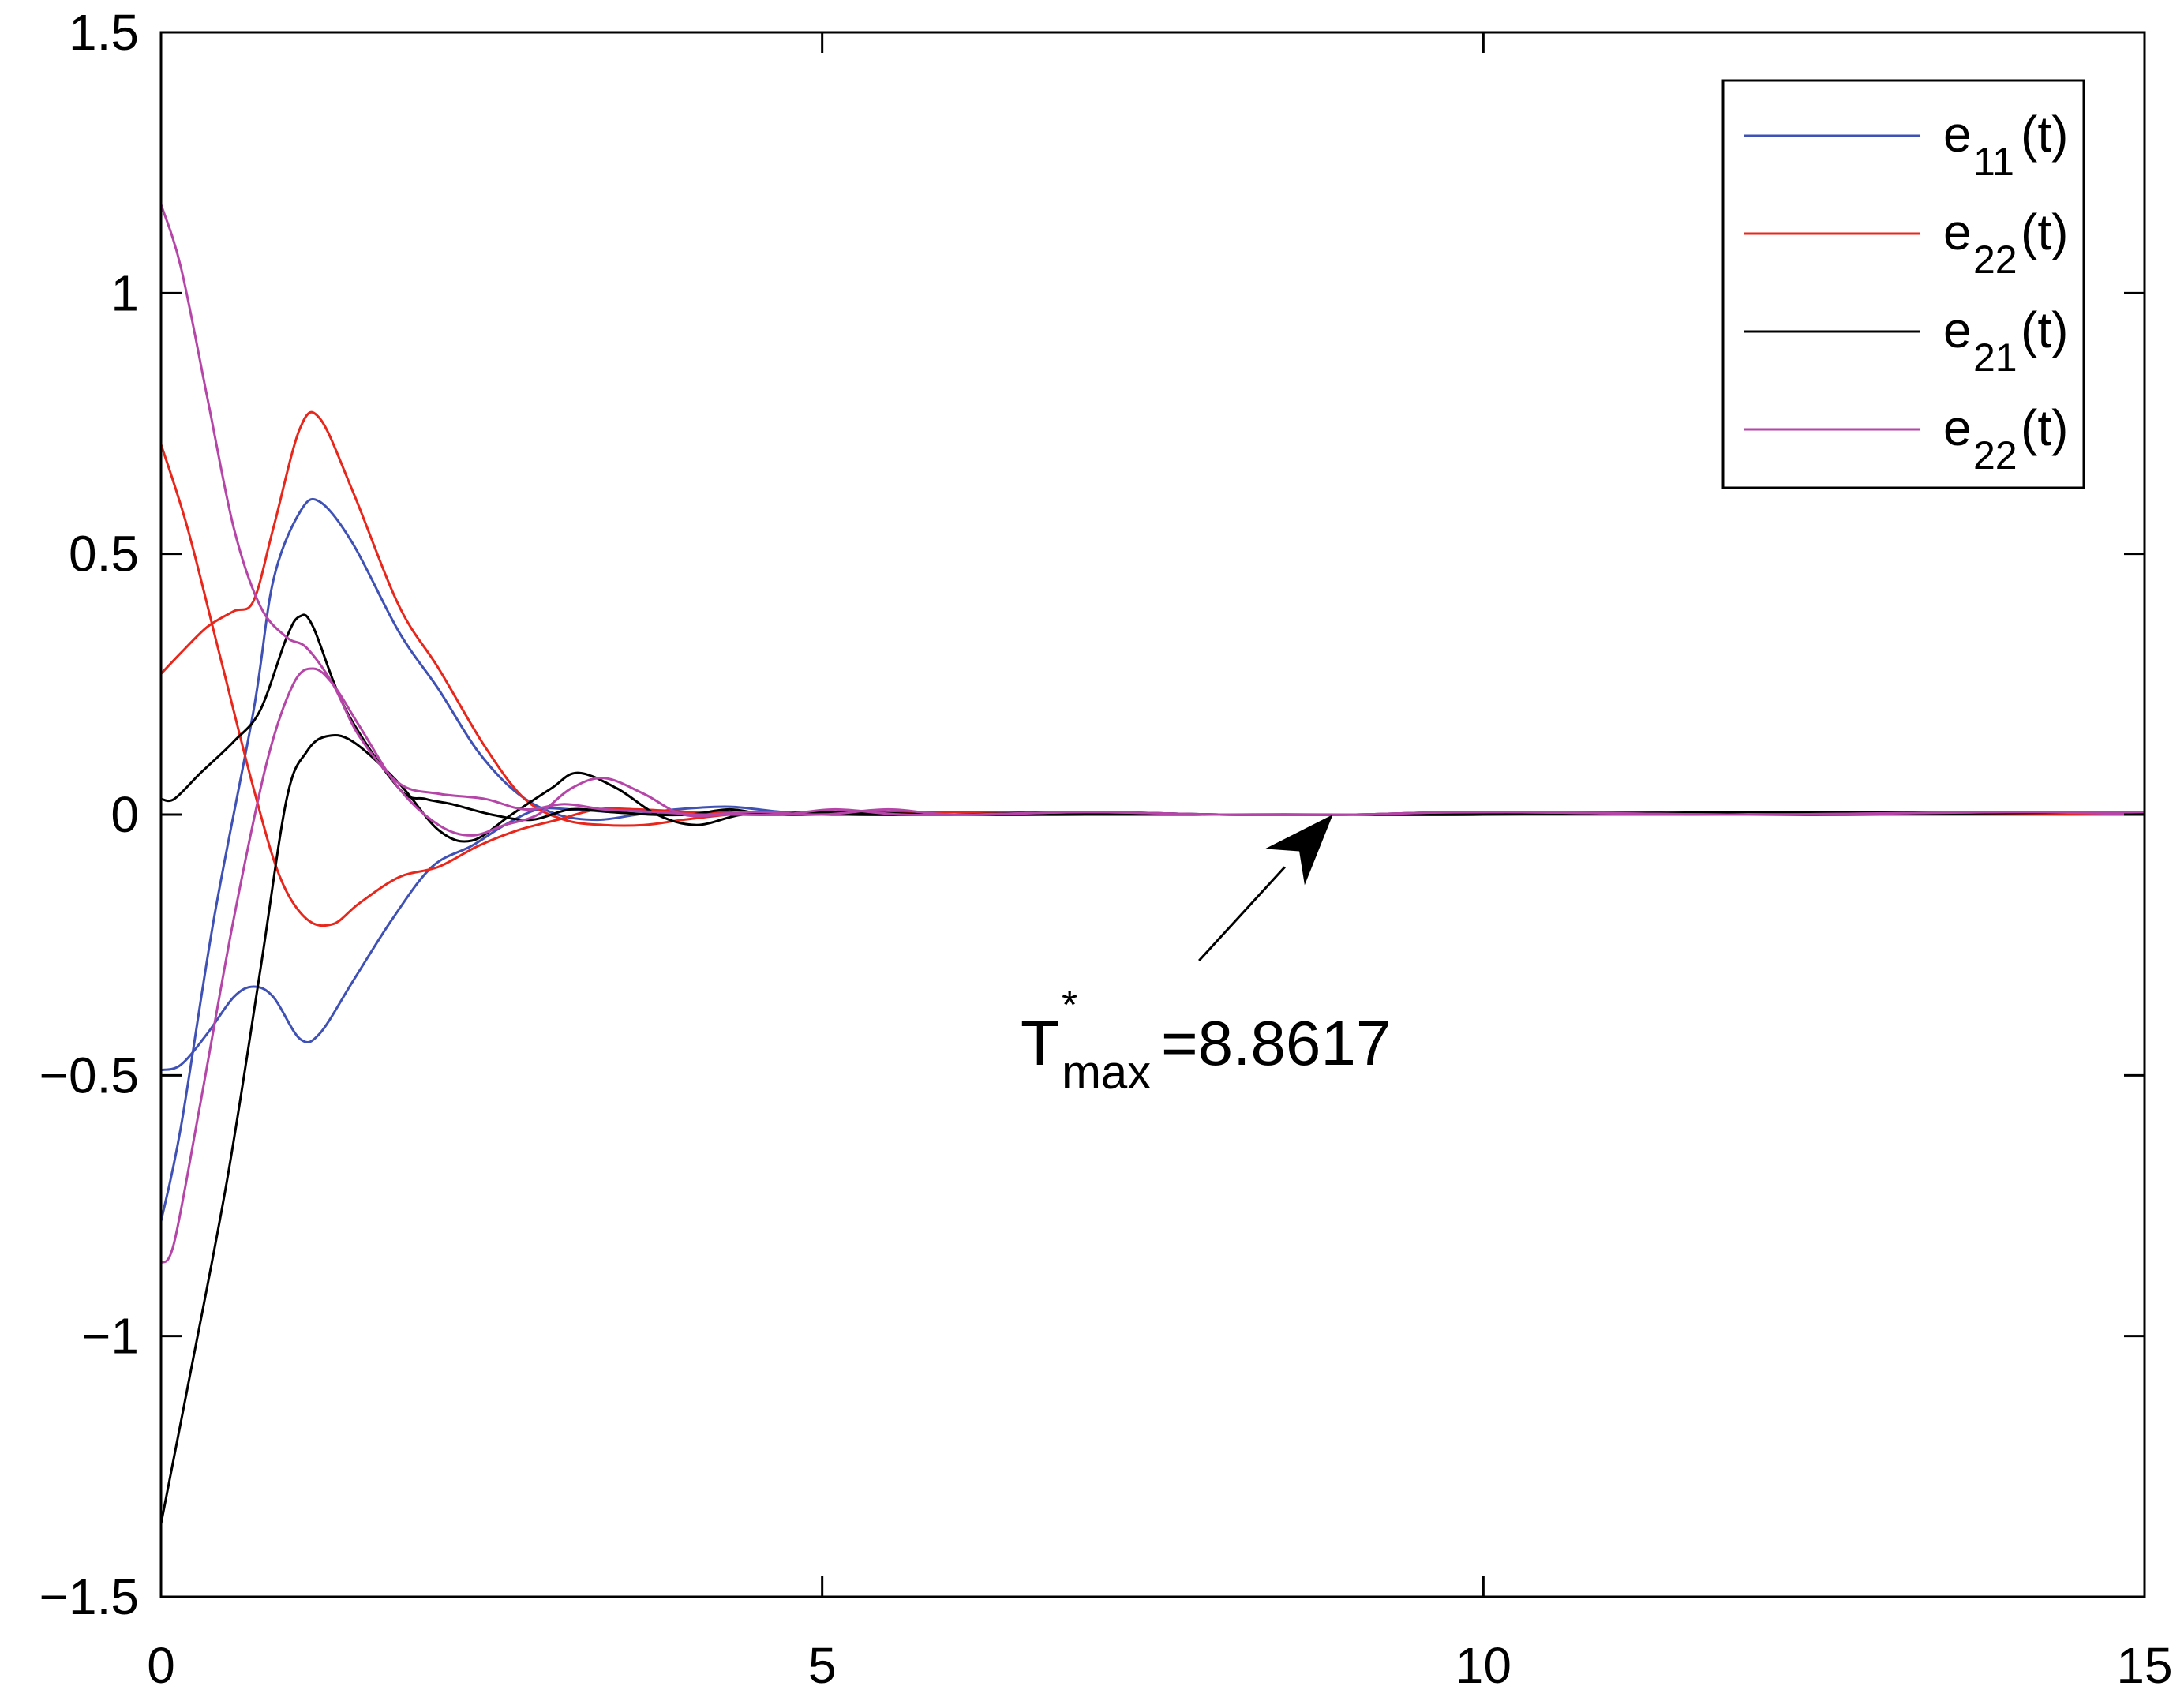 The width and height of the screenshot is (2184, 1701). What do you see at coordinates (125, 814) in the screenshot?
I see `y-tick-label: 0` at bounding box center [125, 814].